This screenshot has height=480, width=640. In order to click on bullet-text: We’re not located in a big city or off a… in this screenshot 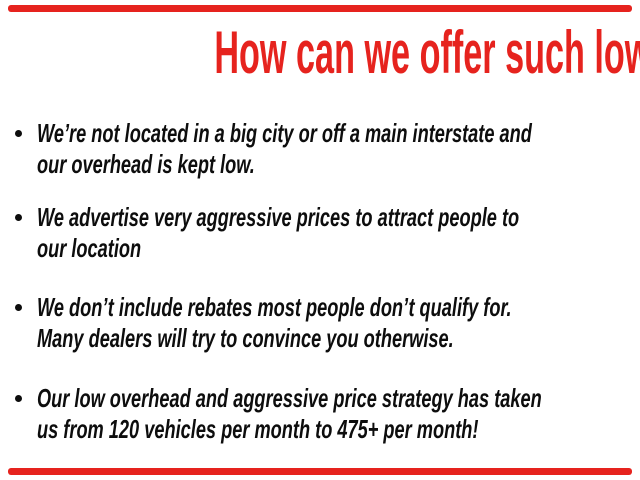, I will do `click(284, 149)`.